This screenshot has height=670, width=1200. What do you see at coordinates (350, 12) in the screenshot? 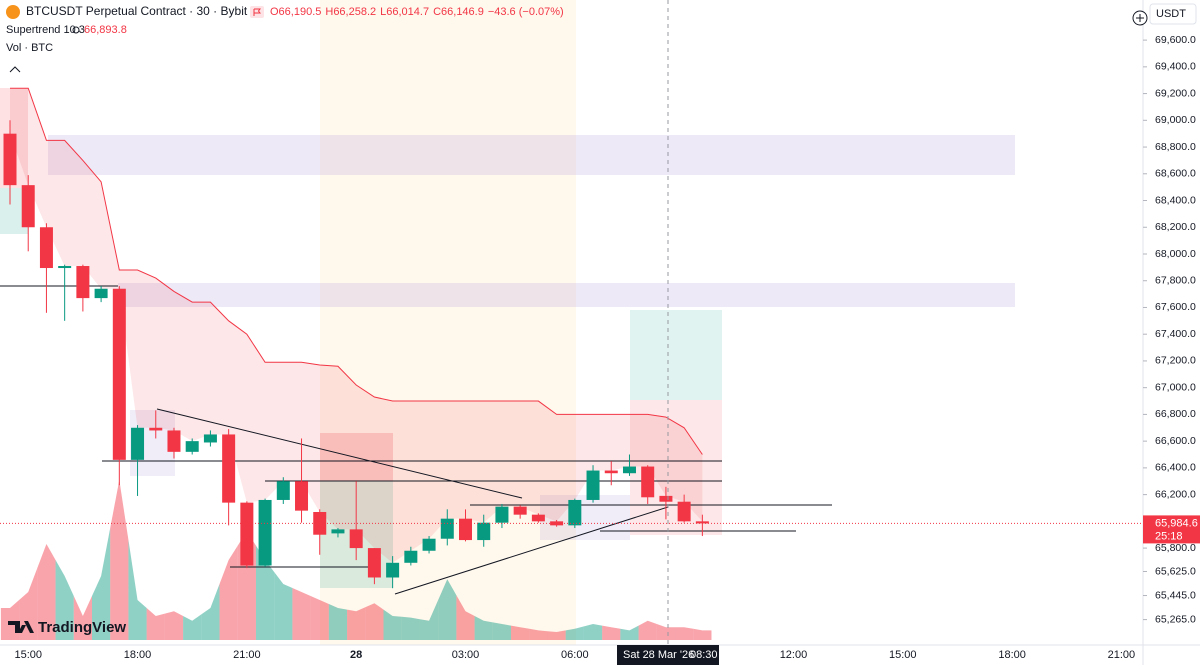
I see `ohlc-item: H66,258.2` at bounding box center [350, 12].